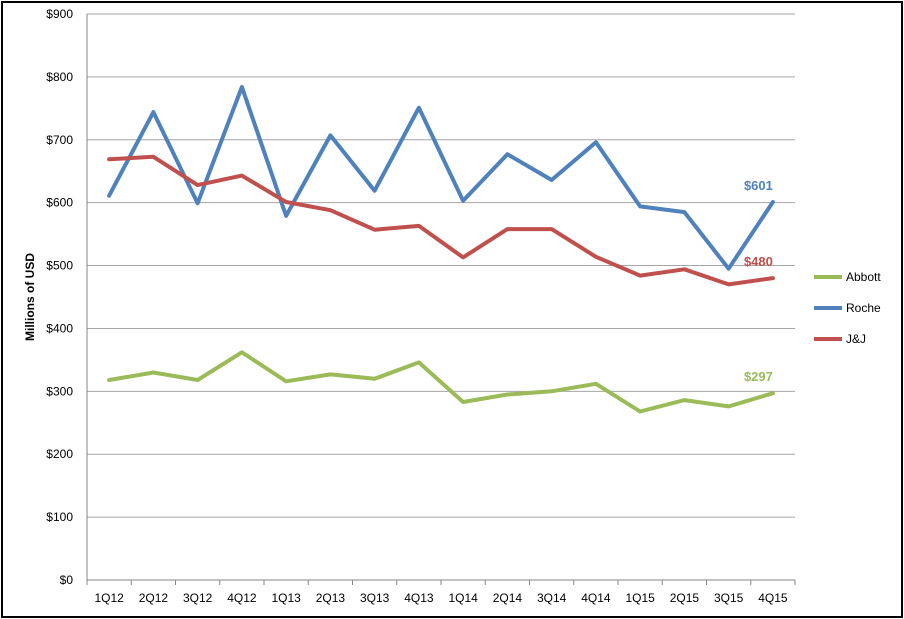  Describe the element at coordinates (59, 517) in the screenshot. I see `y-tick-label: $100` at that location.